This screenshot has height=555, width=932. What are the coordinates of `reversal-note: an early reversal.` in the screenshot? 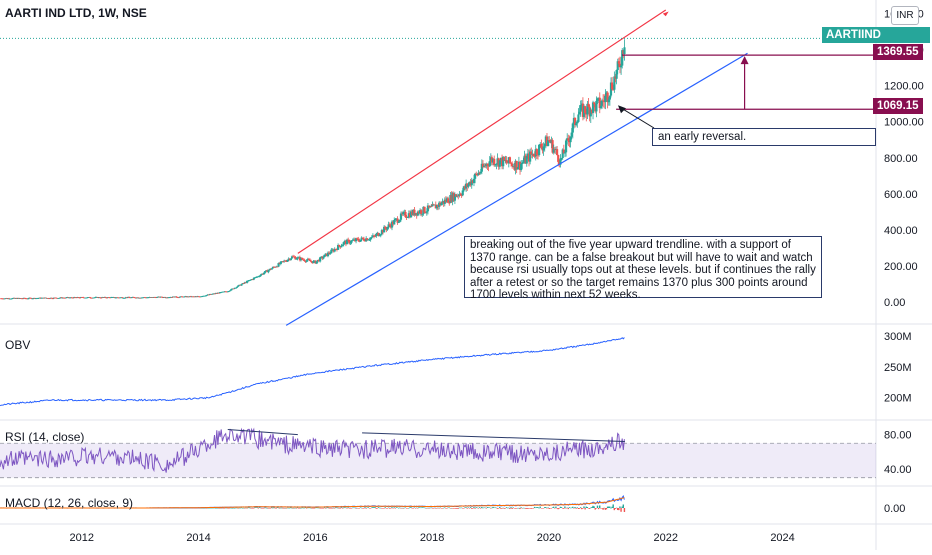 It's located at (764, 137).